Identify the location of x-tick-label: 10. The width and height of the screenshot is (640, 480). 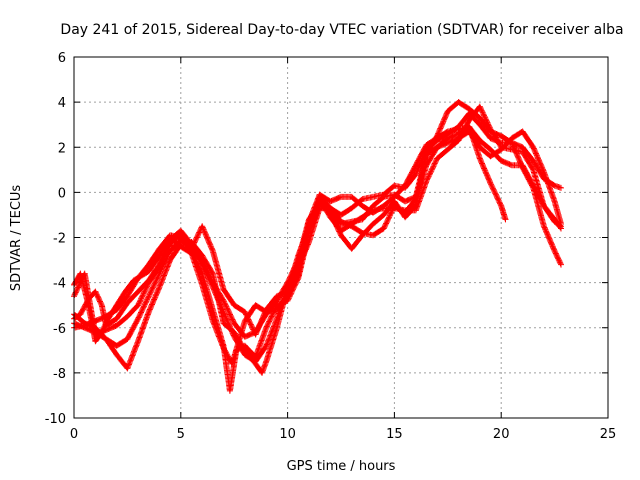
(287, 434).